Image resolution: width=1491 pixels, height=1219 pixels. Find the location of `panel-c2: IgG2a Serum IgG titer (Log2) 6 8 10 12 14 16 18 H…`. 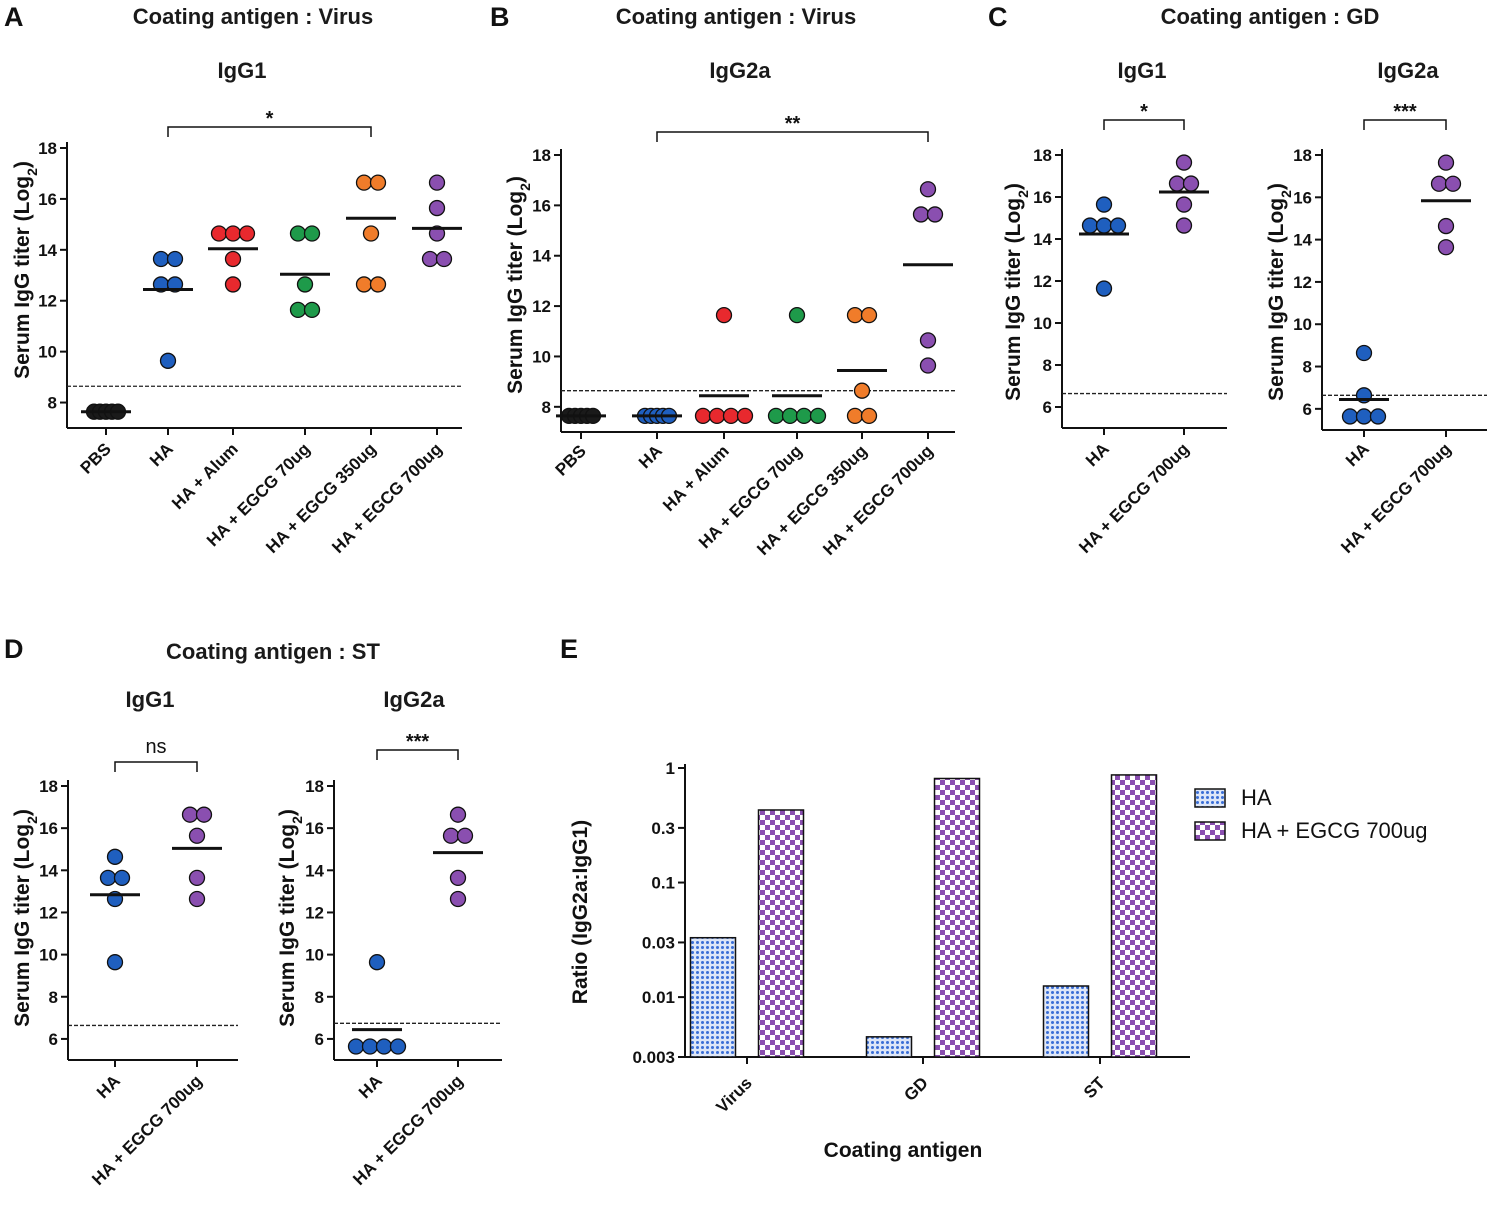

panel-c2: IgG2a Serum IgG titer (Log2) 6 8 10 12 14 16 18 H… is located at coordinates (1376, 307).